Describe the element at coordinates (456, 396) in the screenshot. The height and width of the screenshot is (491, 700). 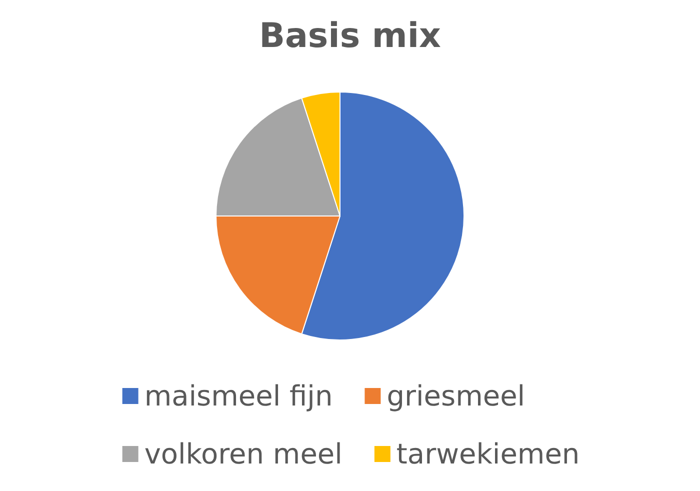
I see `legend-label: griesmeel` at that location.